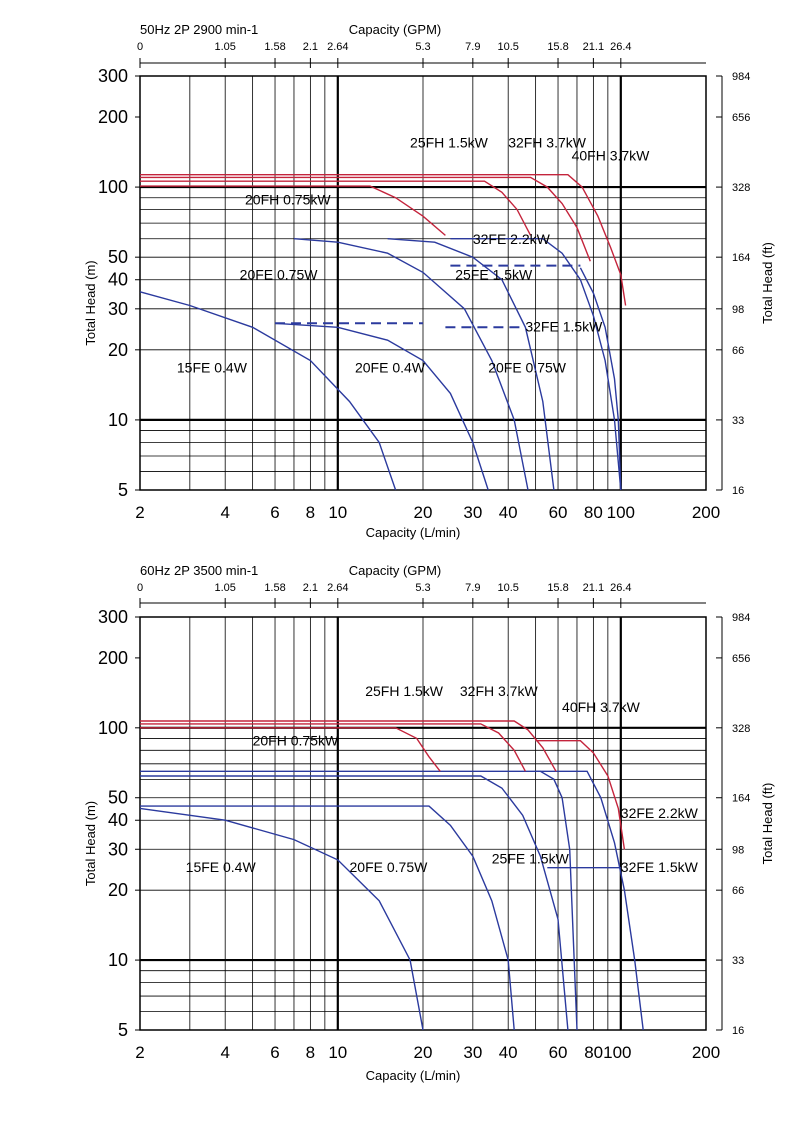 The height and width of the screenshot is (1135, 800). I want to click on series-label: 32FH 3.7kW, so click(547, 142).